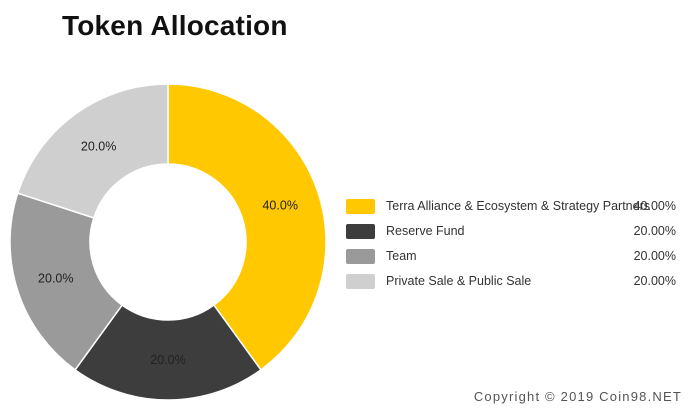 The height and width of the screenshot is (412, 700). Describe the element at coordinates (279, 206) in the screenshot. I see `slice-label-0: 40.0%` at that location.